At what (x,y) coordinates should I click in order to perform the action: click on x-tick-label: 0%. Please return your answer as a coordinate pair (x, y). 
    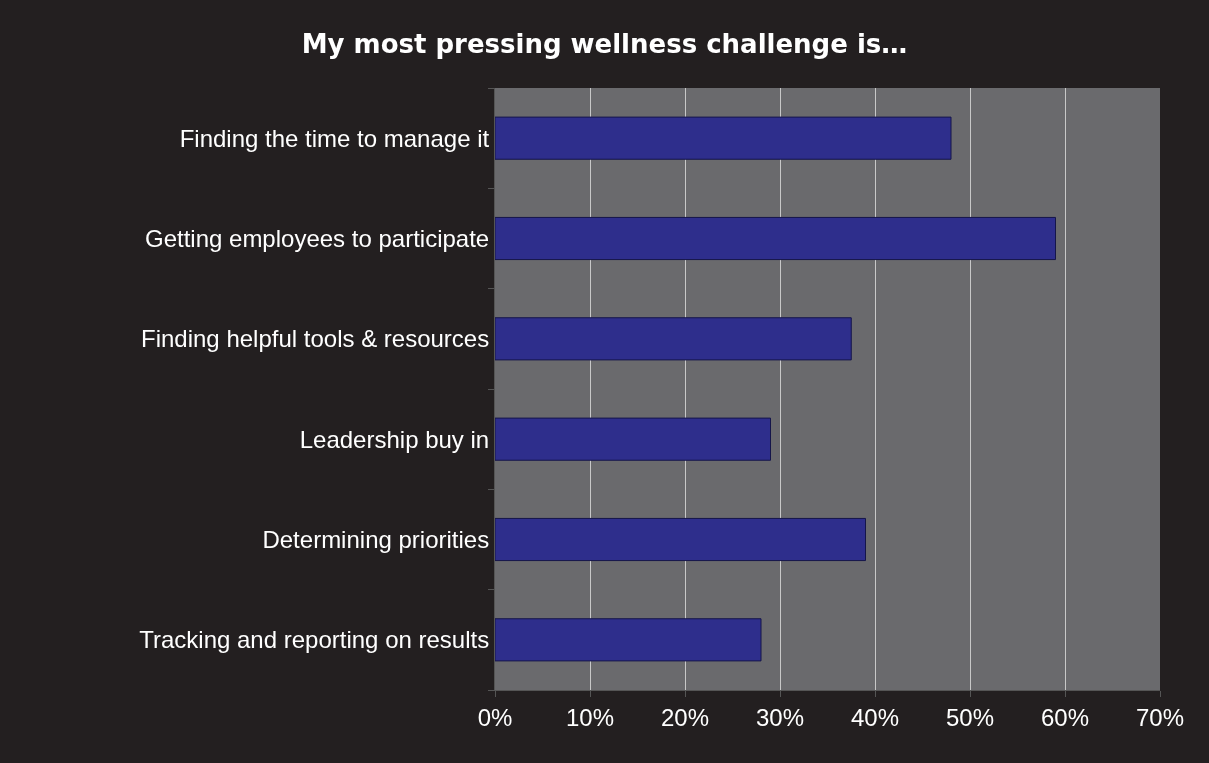
    Looking at the image, I should click on (495, 717).